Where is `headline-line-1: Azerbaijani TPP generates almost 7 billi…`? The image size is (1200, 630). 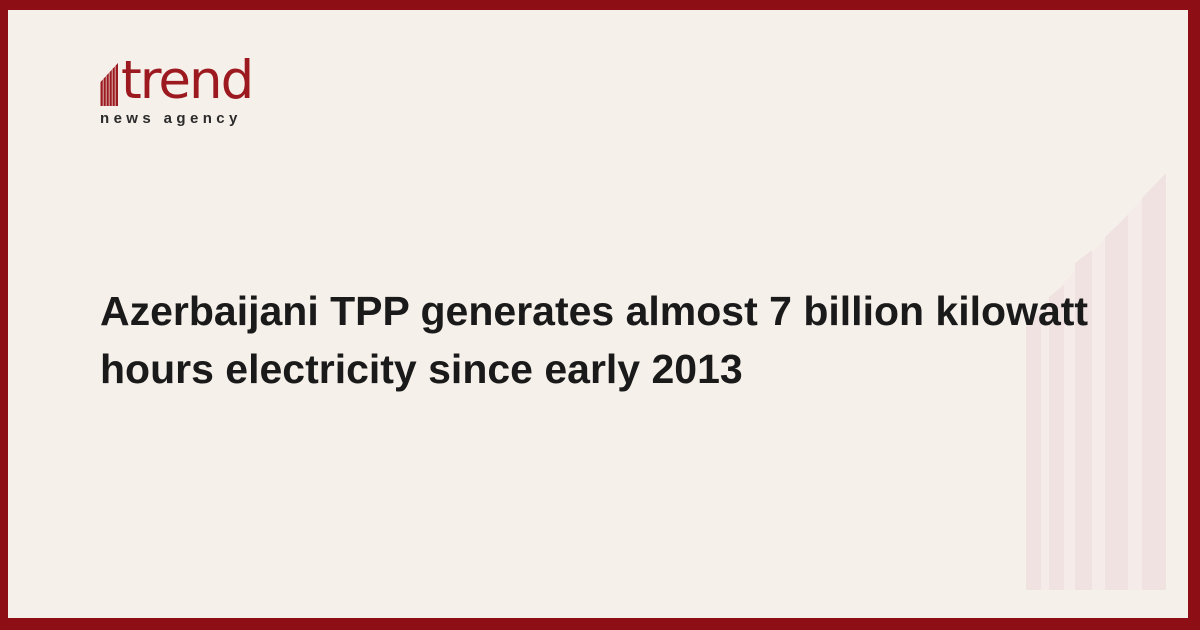
headline-line-1: Azerbaijani TPP generates almost 7 billi… is located at coordinates (594, 311).